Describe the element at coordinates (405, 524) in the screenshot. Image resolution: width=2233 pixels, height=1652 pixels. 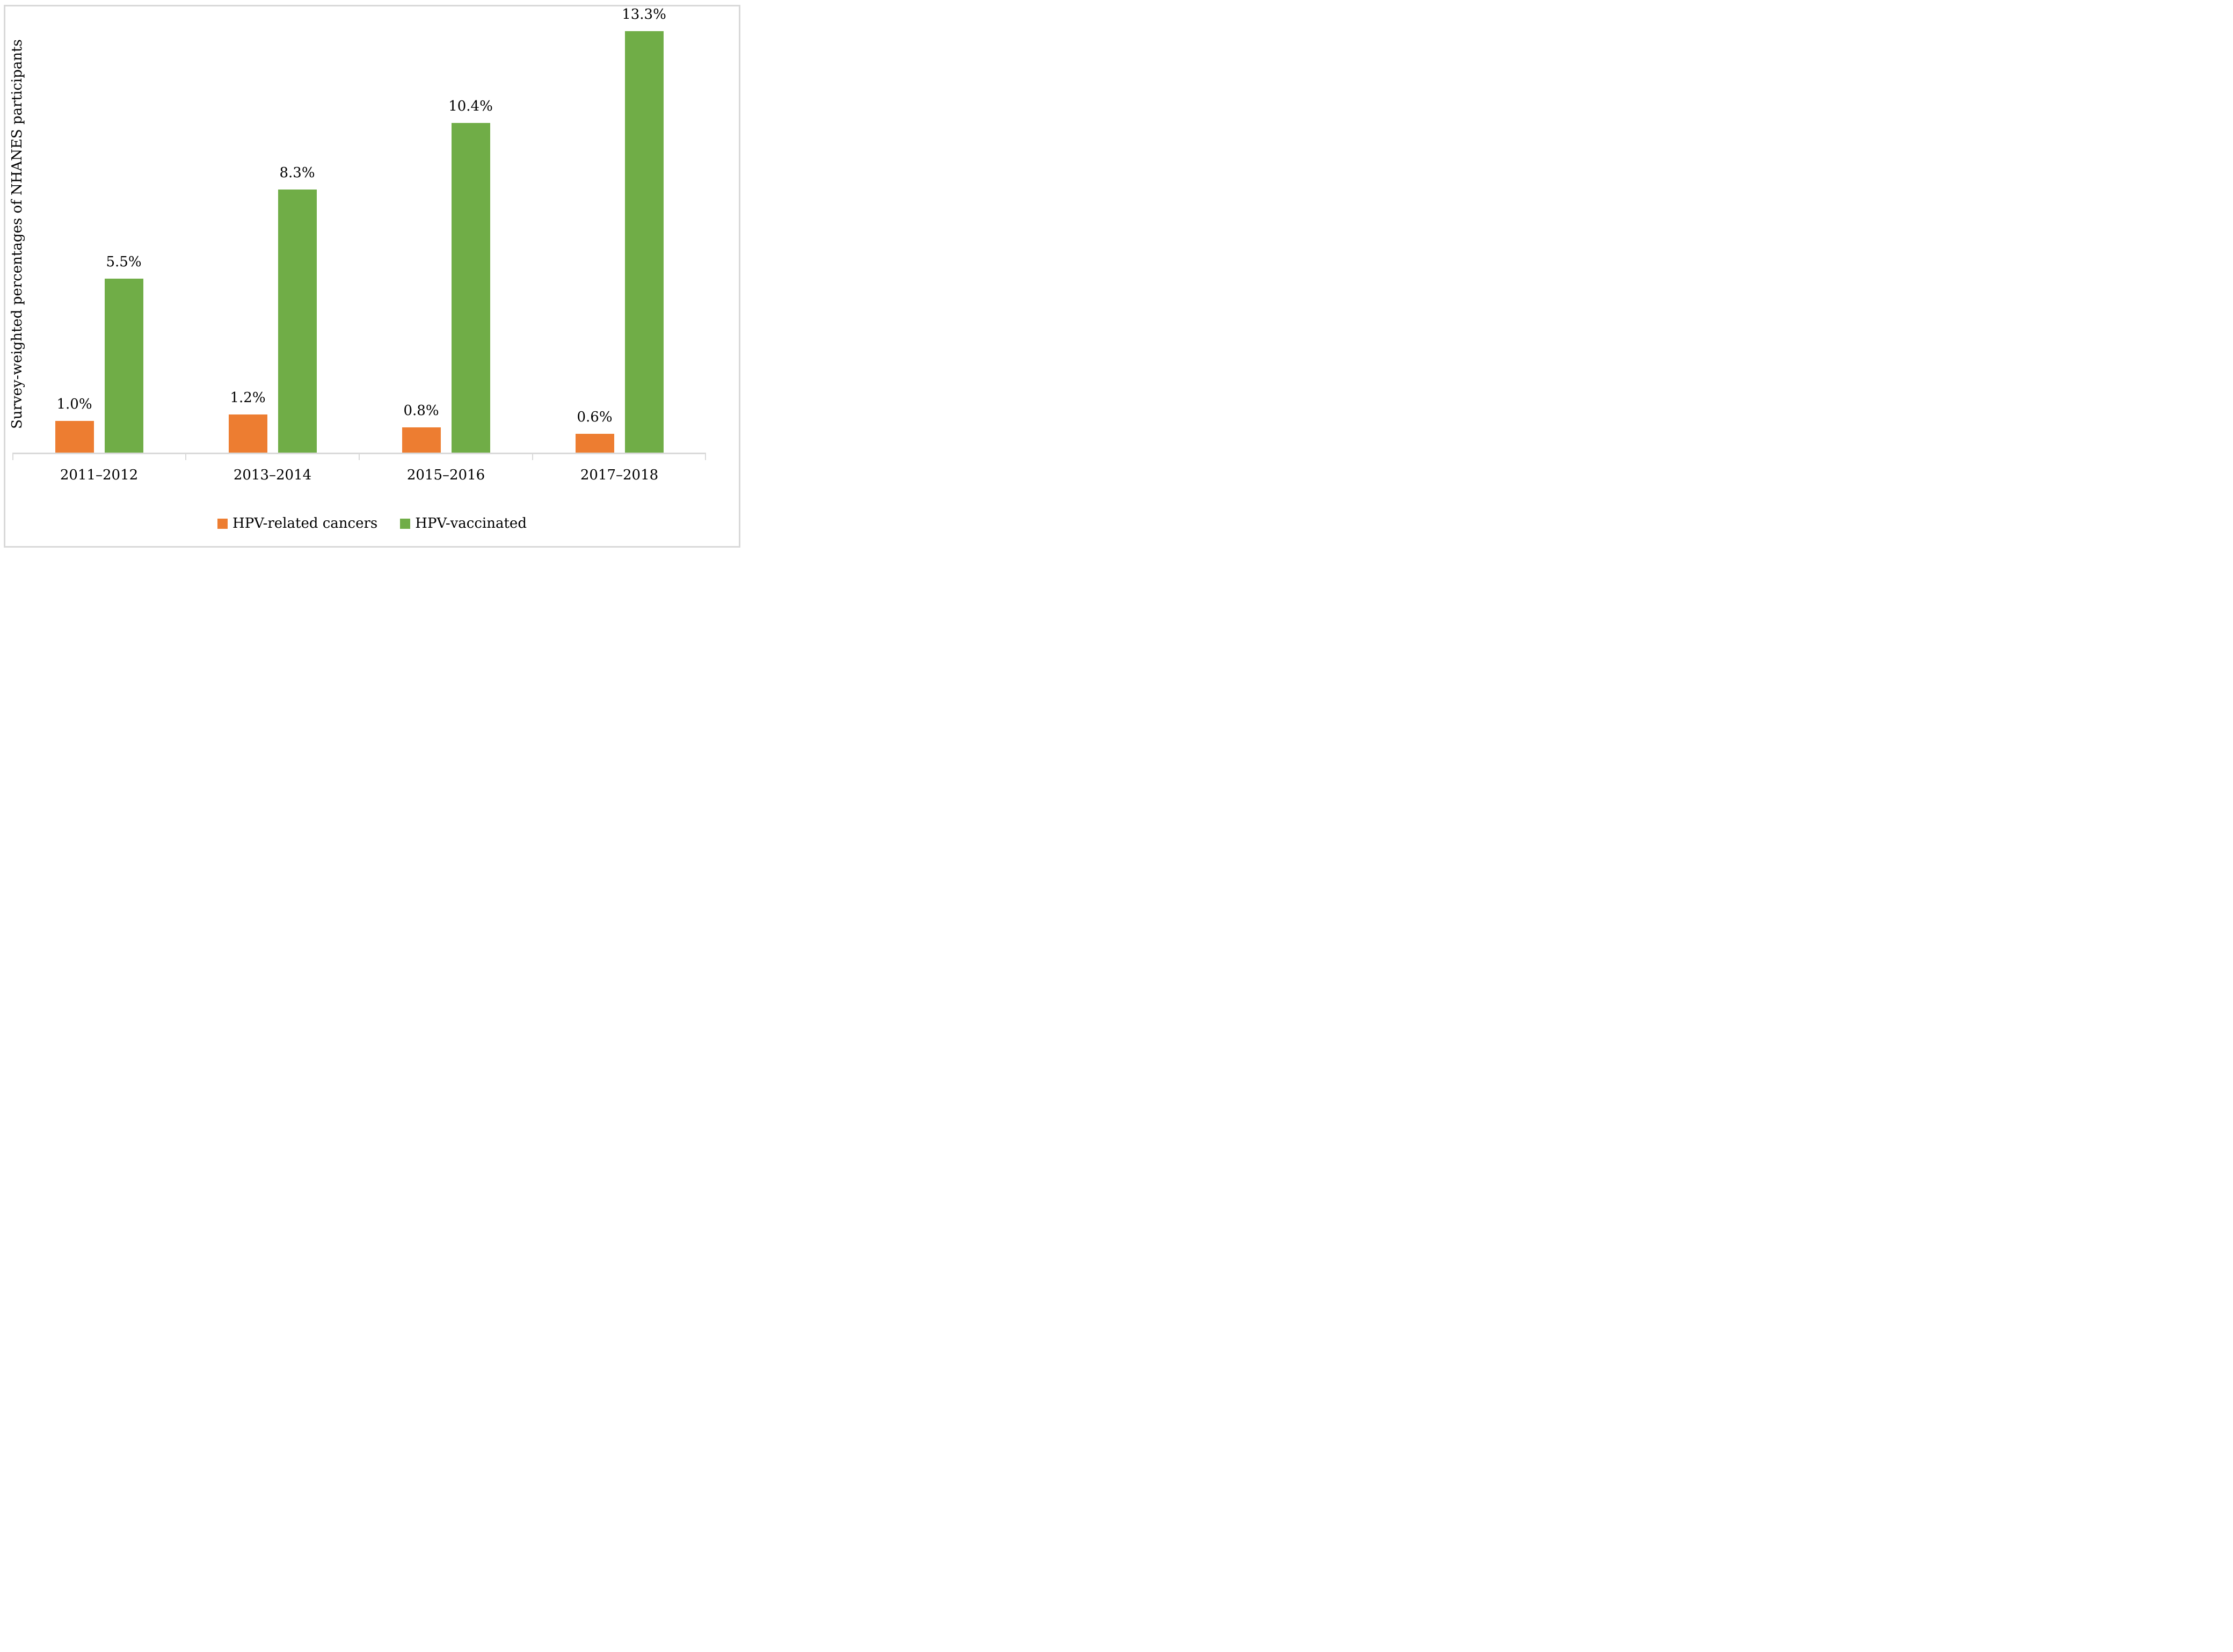
I see `legend-swatch-hpv-vaccinated-icon` at that location.